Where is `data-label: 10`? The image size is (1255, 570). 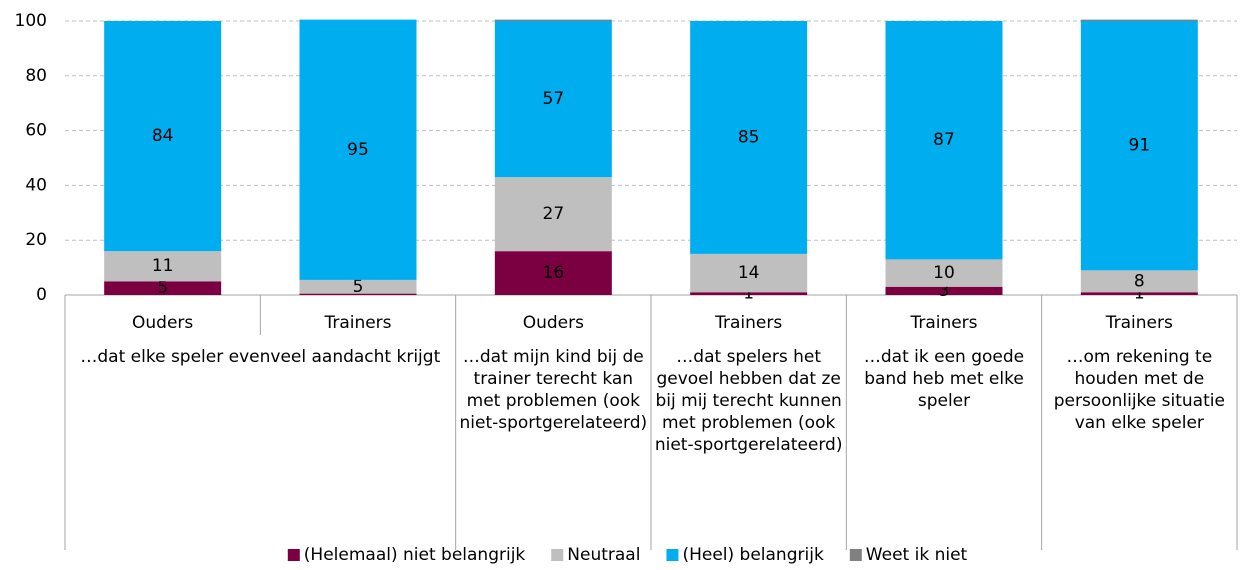
data-label: 10 is located at coordinates (944, 273).